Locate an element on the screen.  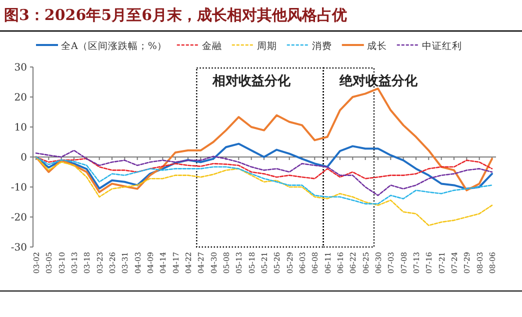
legend-label: 消费 is located at coordinates (322, 46).